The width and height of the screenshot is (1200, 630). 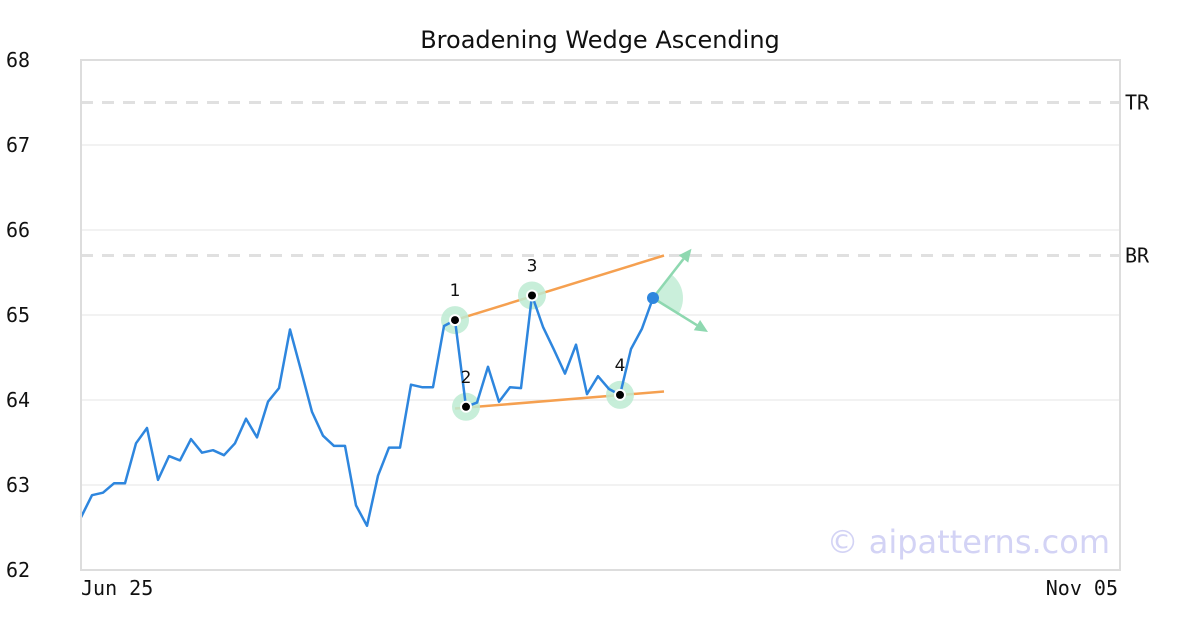 What do you see at coordinates (537, 334) in the screenshot?
I see `pattern-points: 1 2 3 4` at bounding box center [537, 334].